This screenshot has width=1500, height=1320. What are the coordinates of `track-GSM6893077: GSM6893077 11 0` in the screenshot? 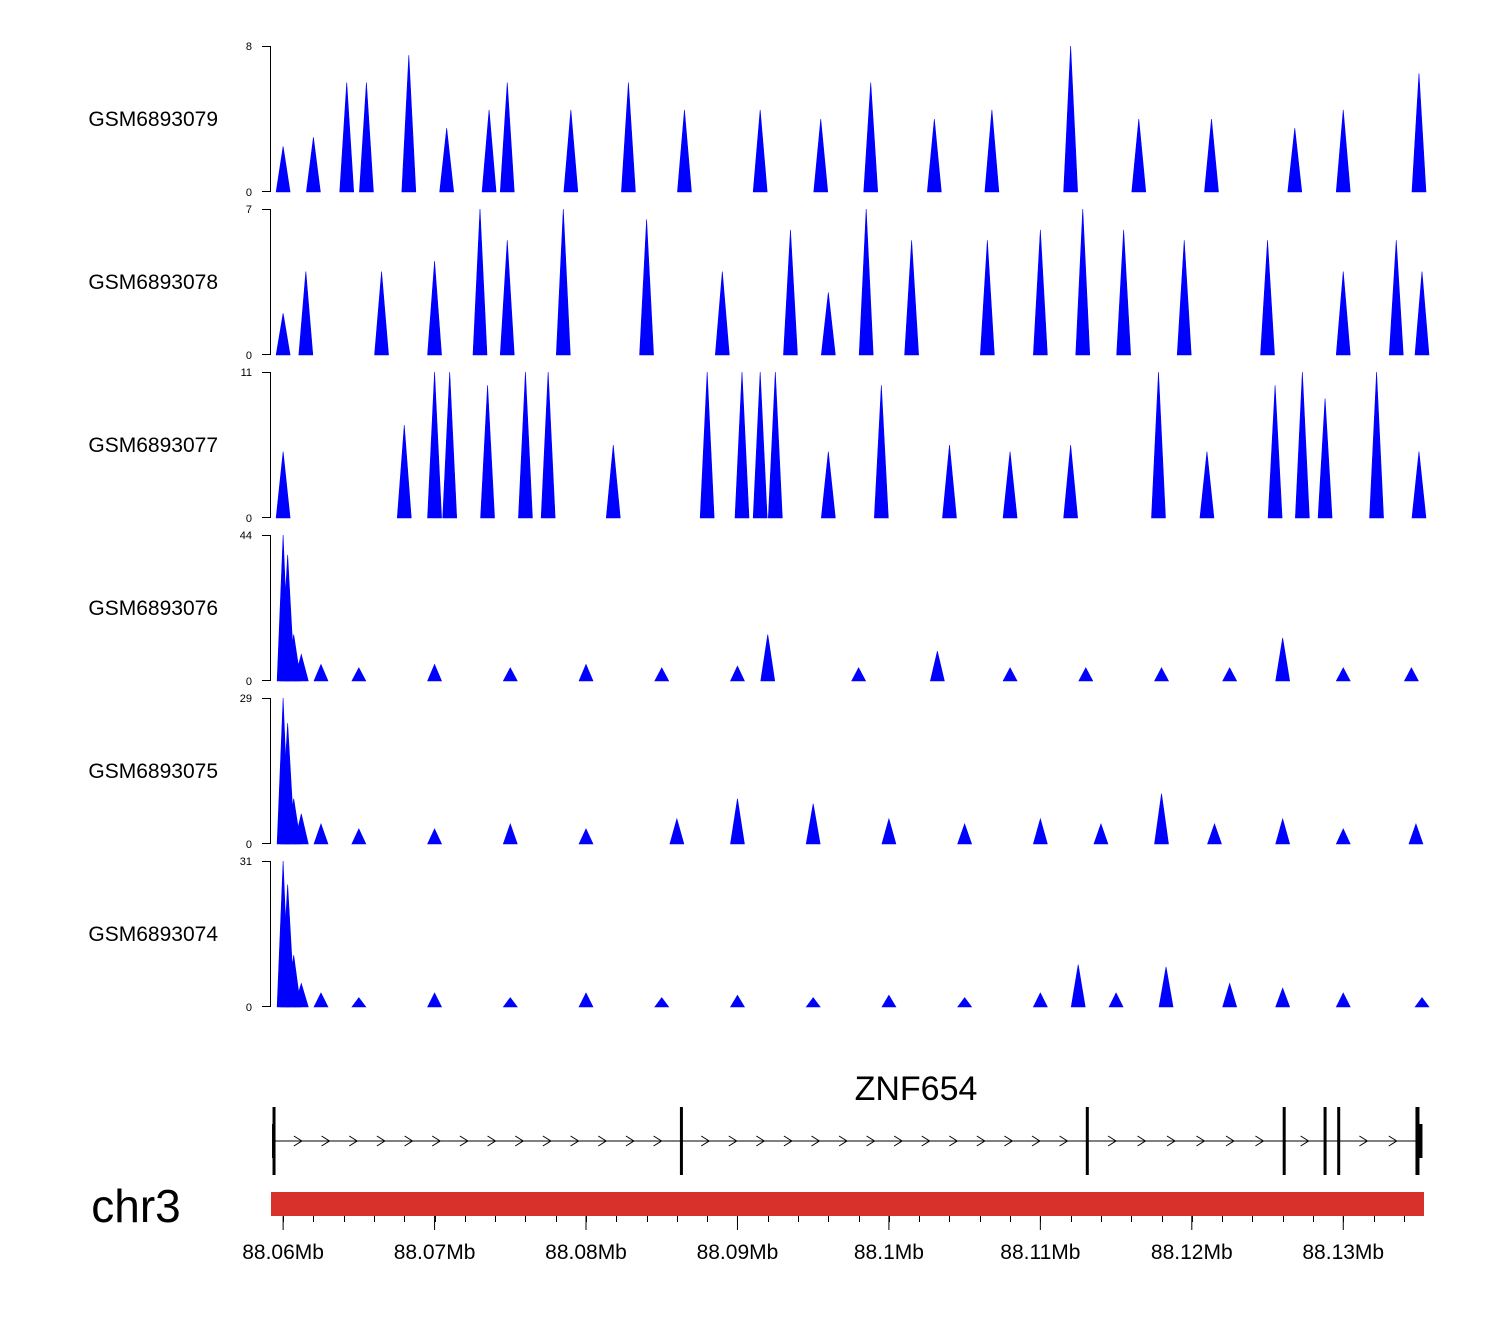 It's located at (757, 446).